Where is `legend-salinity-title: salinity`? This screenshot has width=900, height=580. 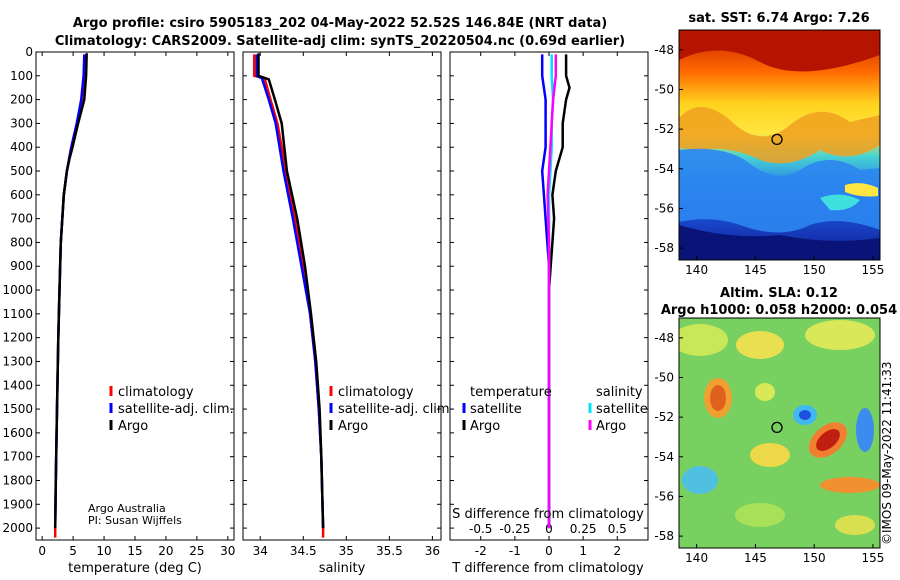 legend-salinity-title: salinity is located at coordinates (619, 392).